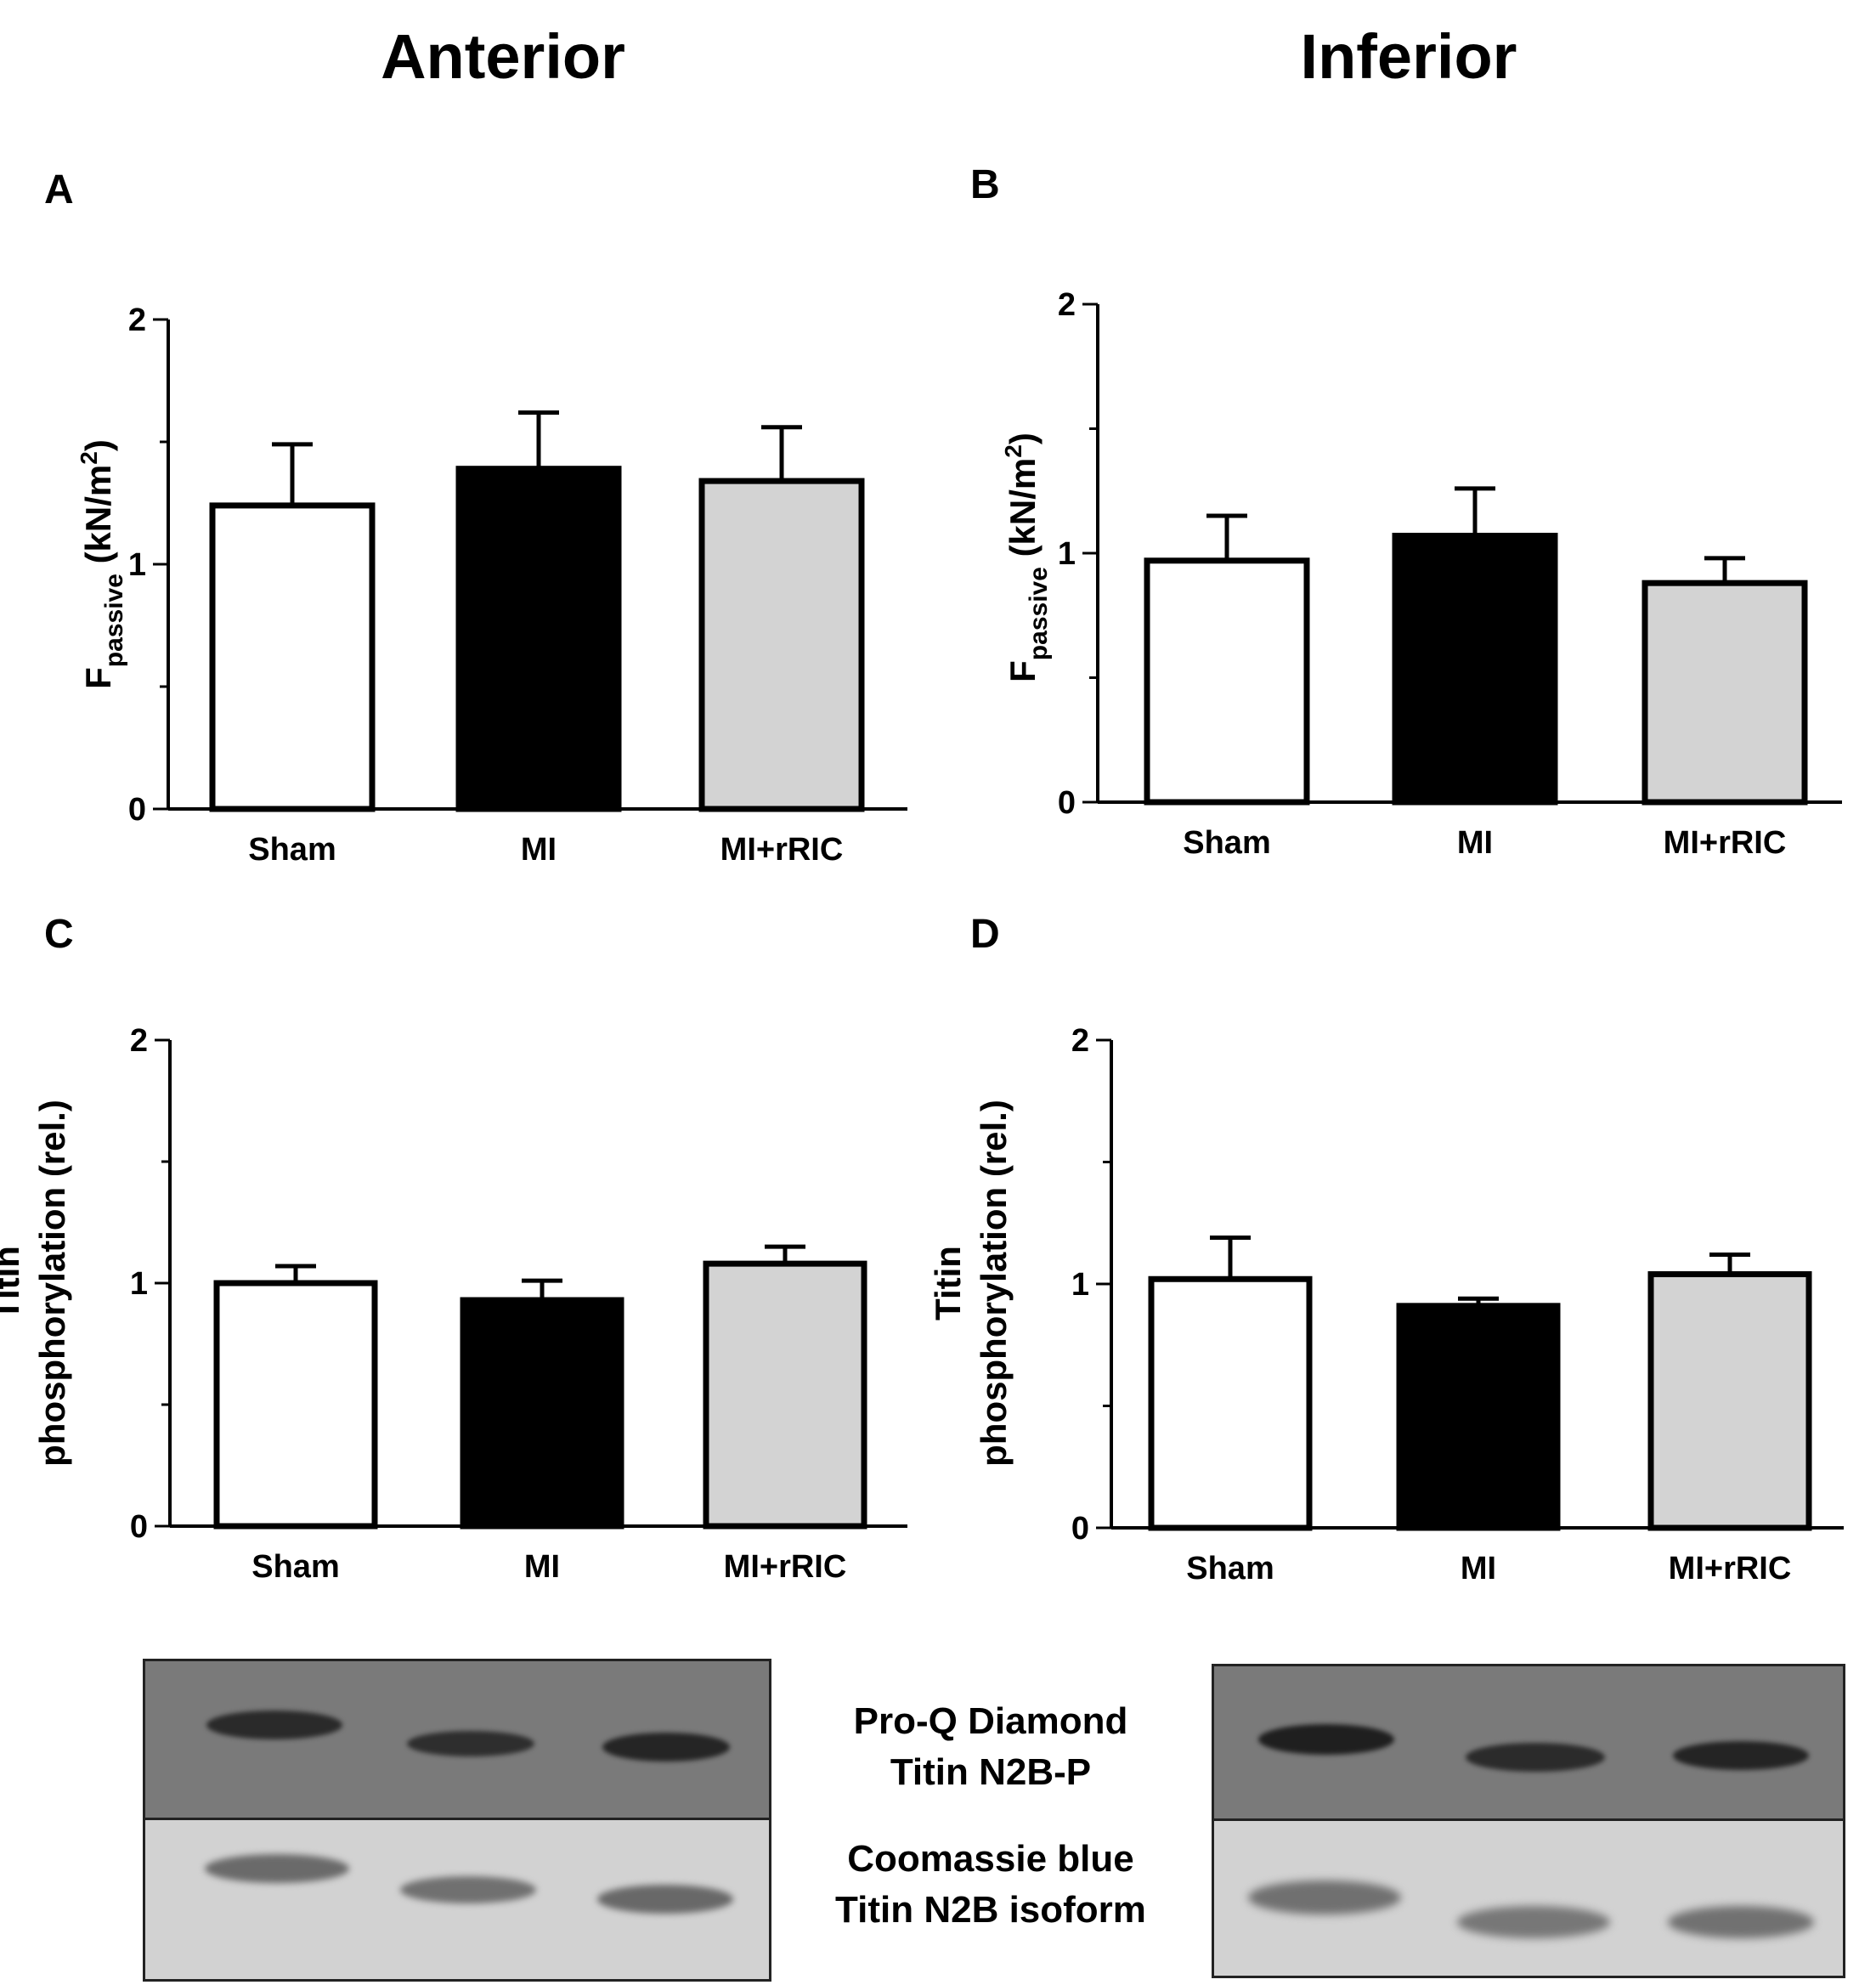 The height and width of the screenshot is (1985, 1876). Describe the element at coordinates (1528, 1898) in the screenshot. I see `blot-row-coomassie-inferior` at that location.